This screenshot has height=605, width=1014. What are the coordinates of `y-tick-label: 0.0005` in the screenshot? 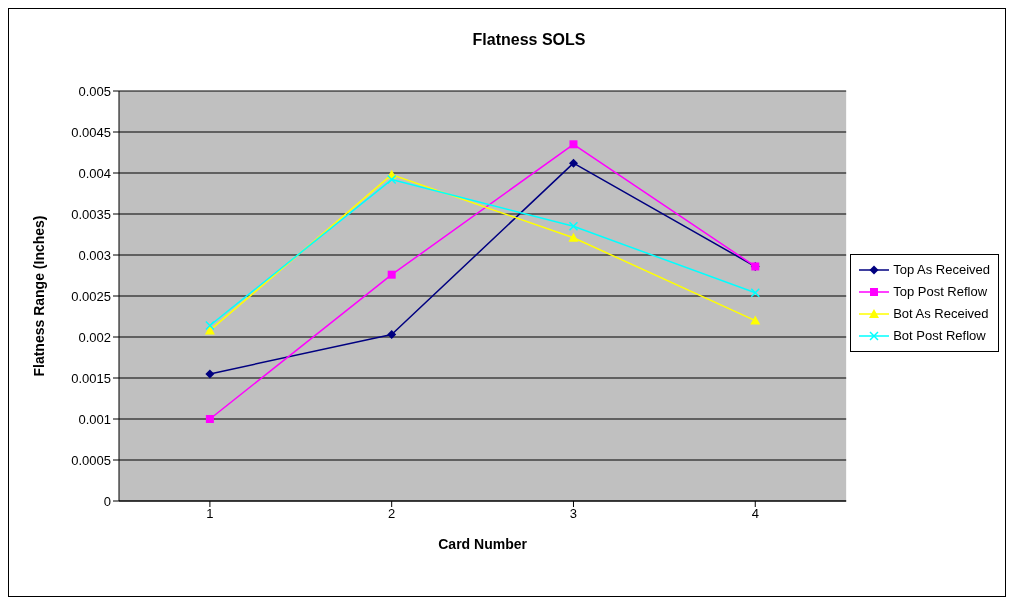 It's located at (91, 460).